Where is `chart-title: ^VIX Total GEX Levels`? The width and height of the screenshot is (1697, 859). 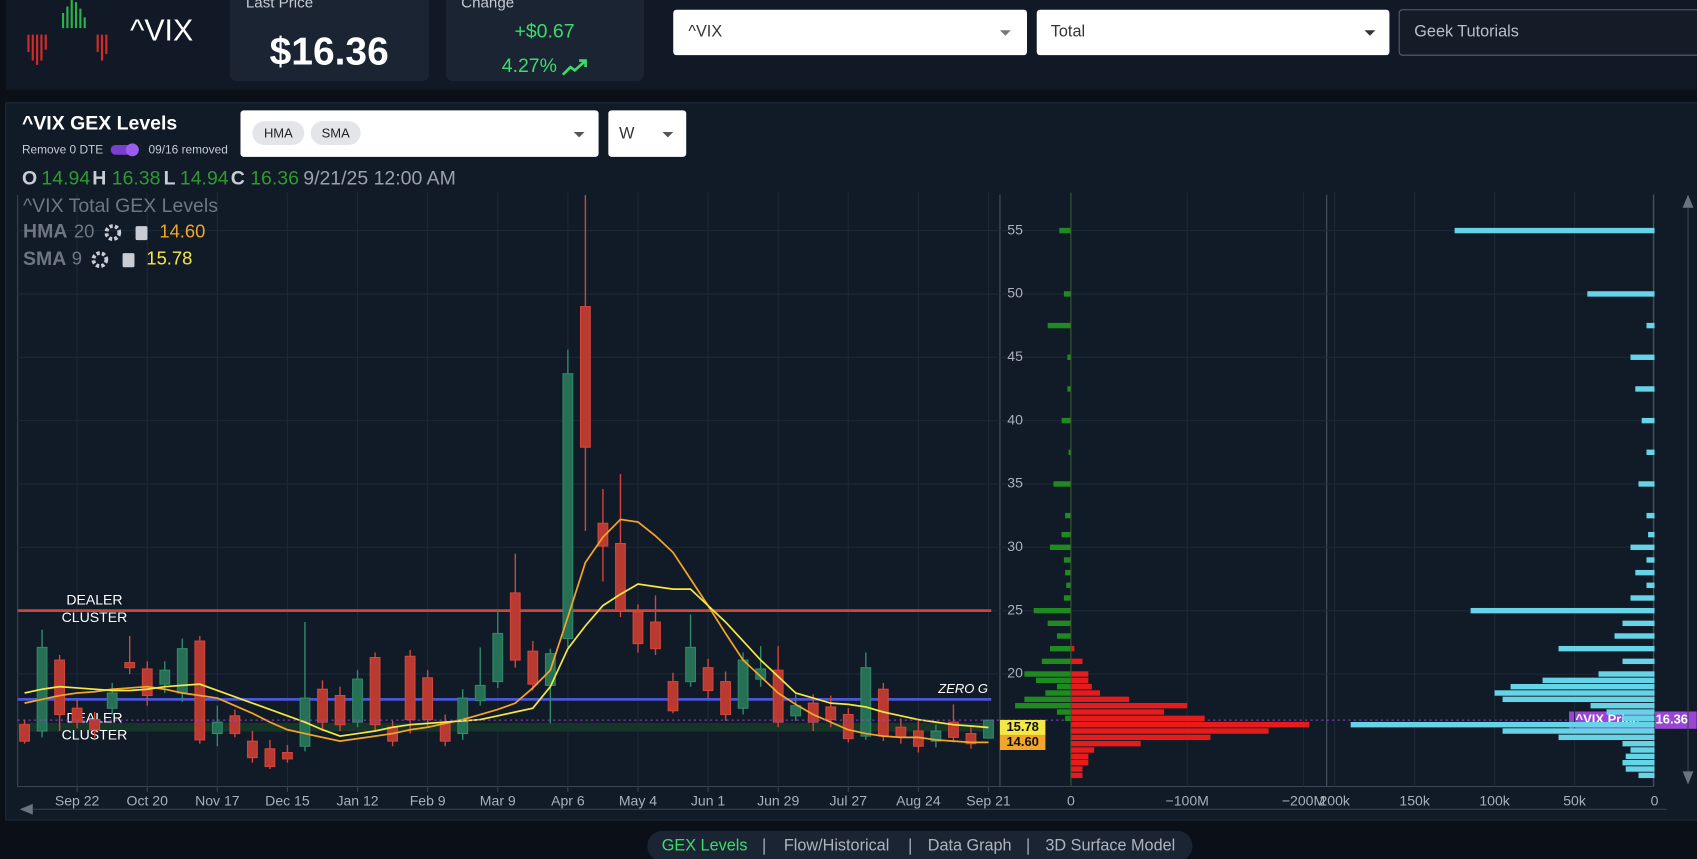
chart-title: ^VIX Total GEX Levels is located at coordinates (120, 206).